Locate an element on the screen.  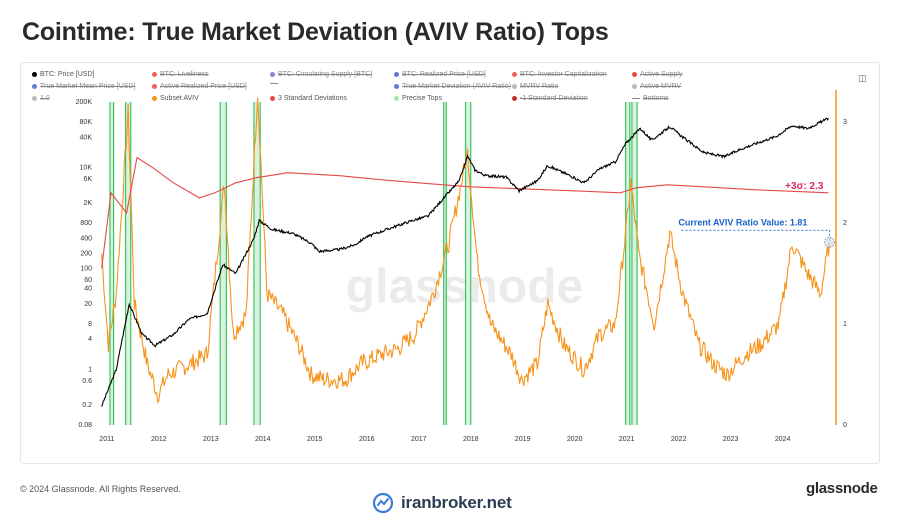
y-left-tick-label: 200K is located at coordinates (84, 102).